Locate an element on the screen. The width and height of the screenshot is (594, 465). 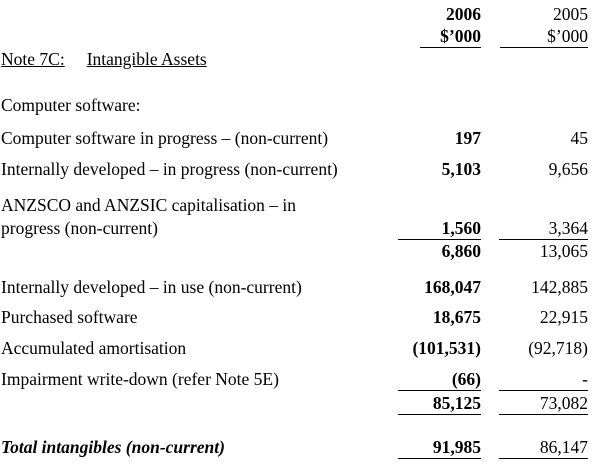
header-2006-unit: $’000 is located at coordinates (460, 36).